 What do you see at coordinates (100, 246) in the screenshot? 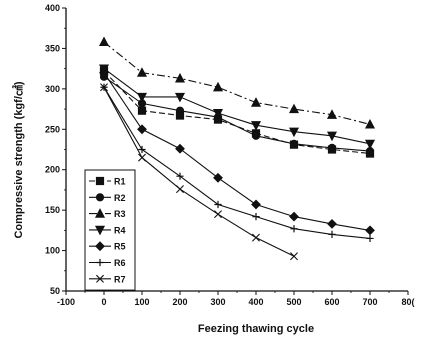
I see `legend-marker-r5` at bounding box center [100, 246].